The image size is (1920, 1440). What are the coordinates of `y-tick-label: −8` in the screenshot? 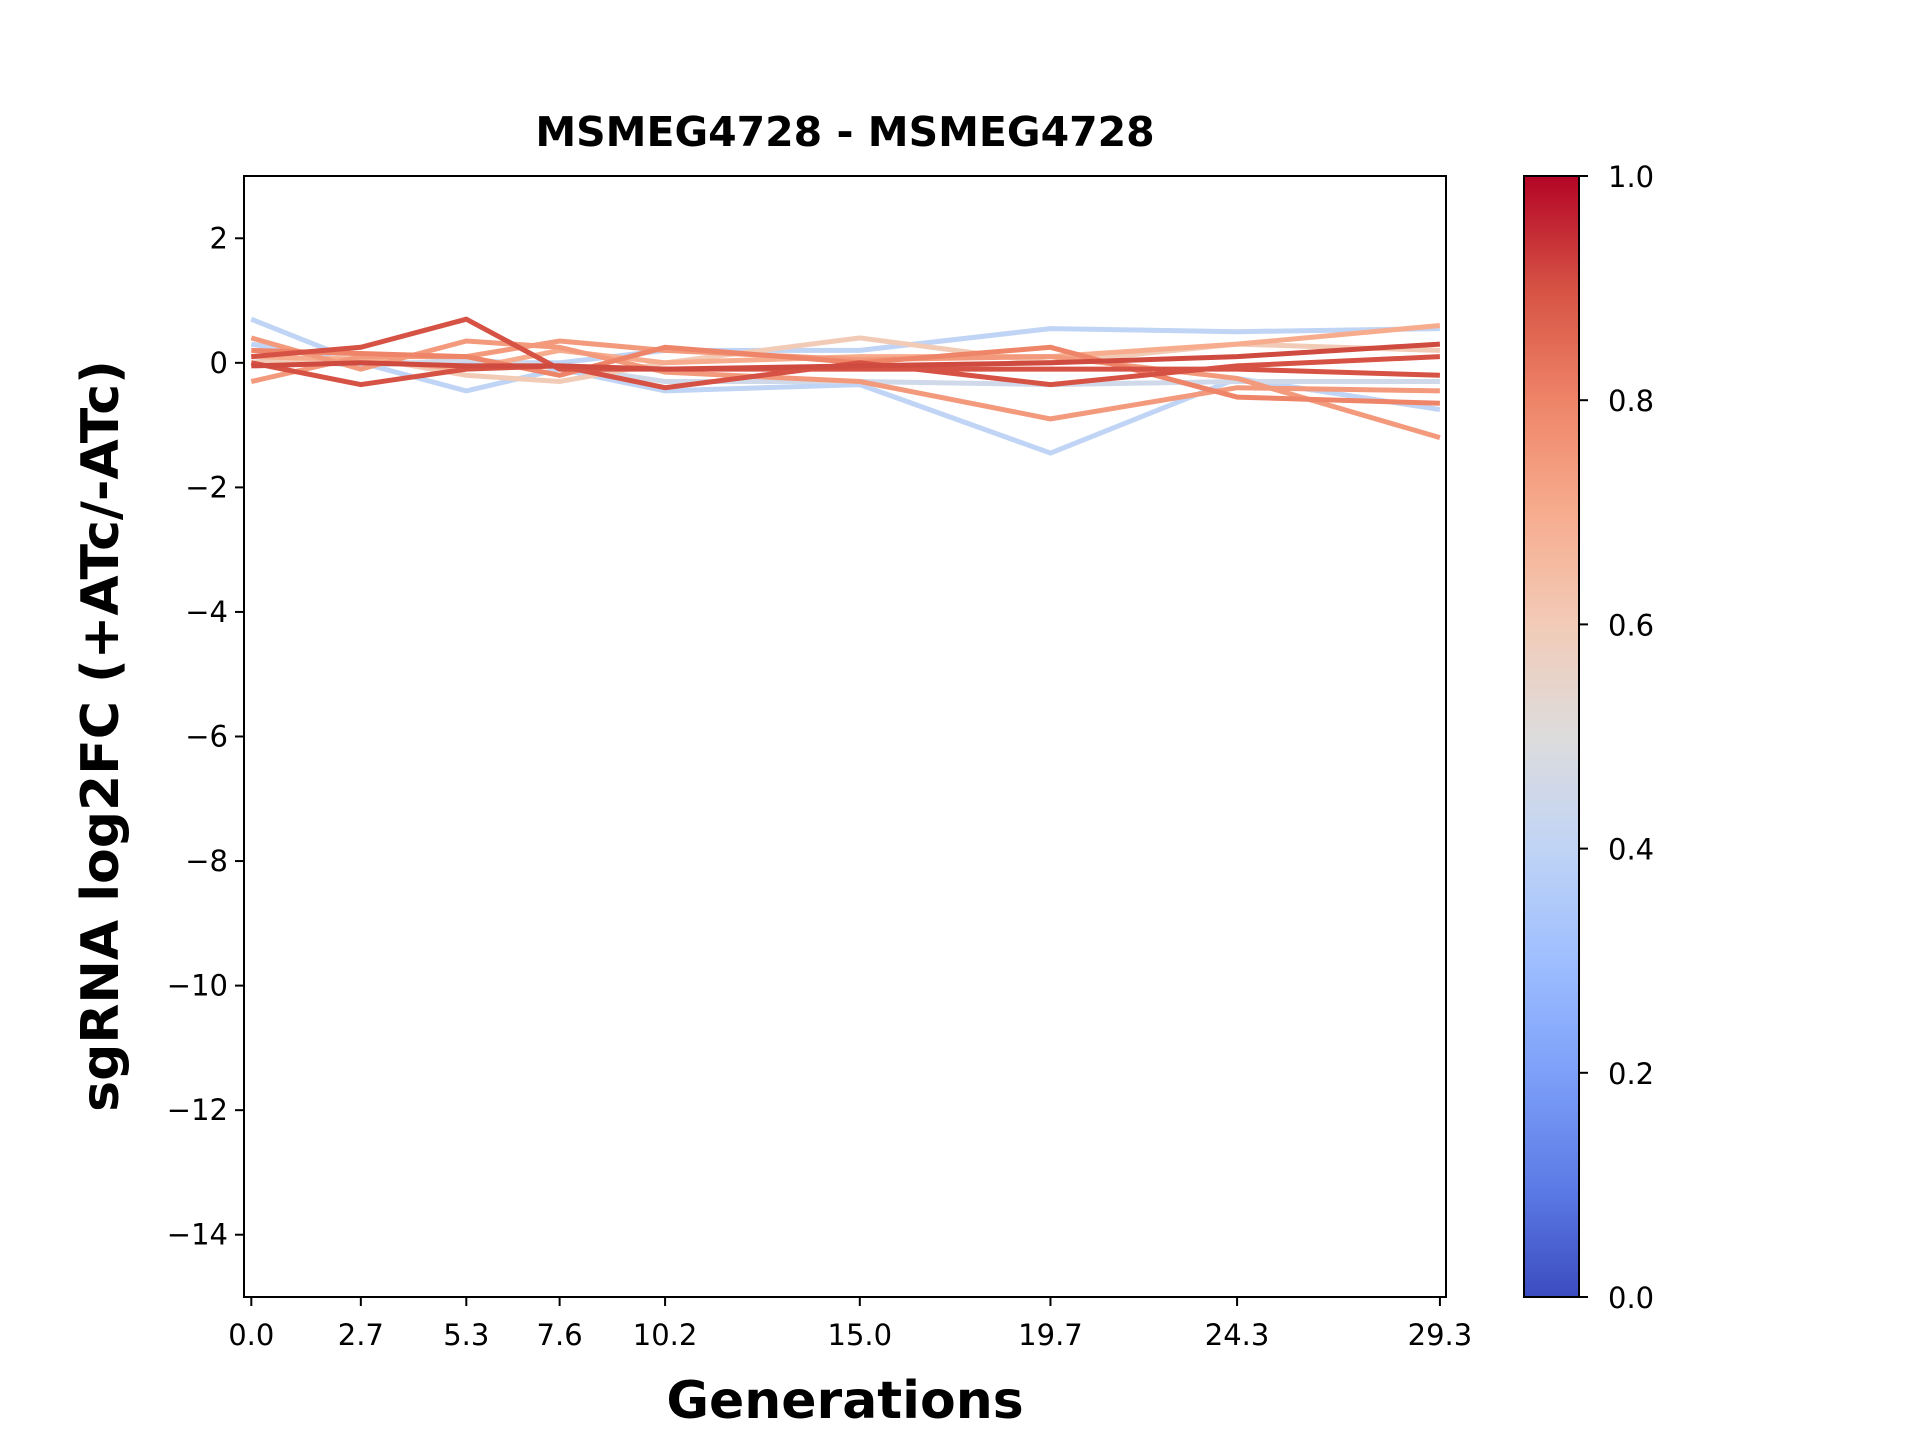 It's located at (206, 861).